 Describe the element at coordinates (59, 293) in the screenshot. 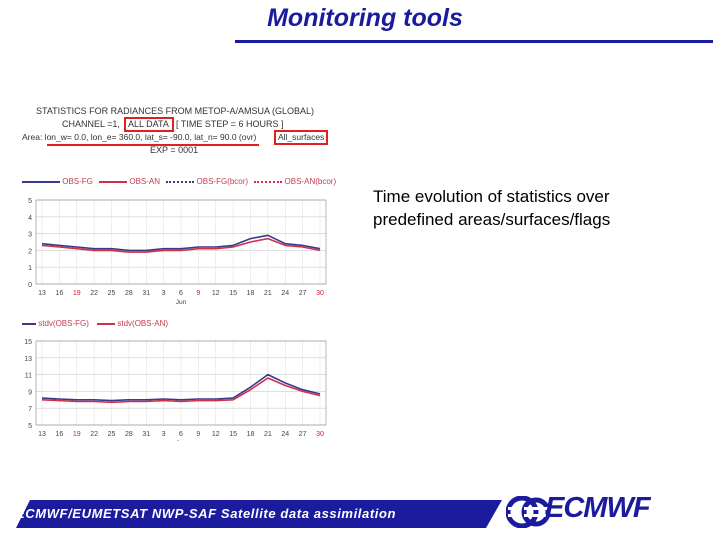

I see `x-tick-label-0-1: 16` at that location.